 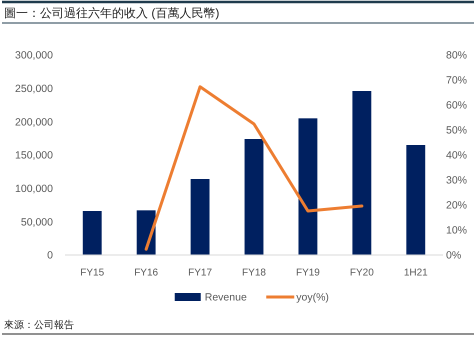 What do you see at coordinates (37, 222) in the screenshot?
I see `y-tick-label: 50,000` at bounding box center [37, 222].